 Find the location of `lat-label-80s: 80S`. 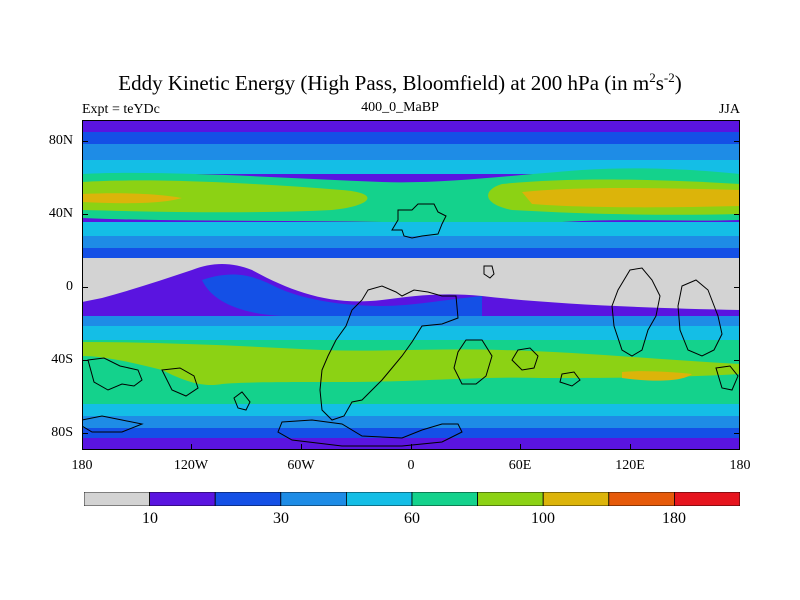

lat-label-80s: 80S is located at coordinates (62, 432).